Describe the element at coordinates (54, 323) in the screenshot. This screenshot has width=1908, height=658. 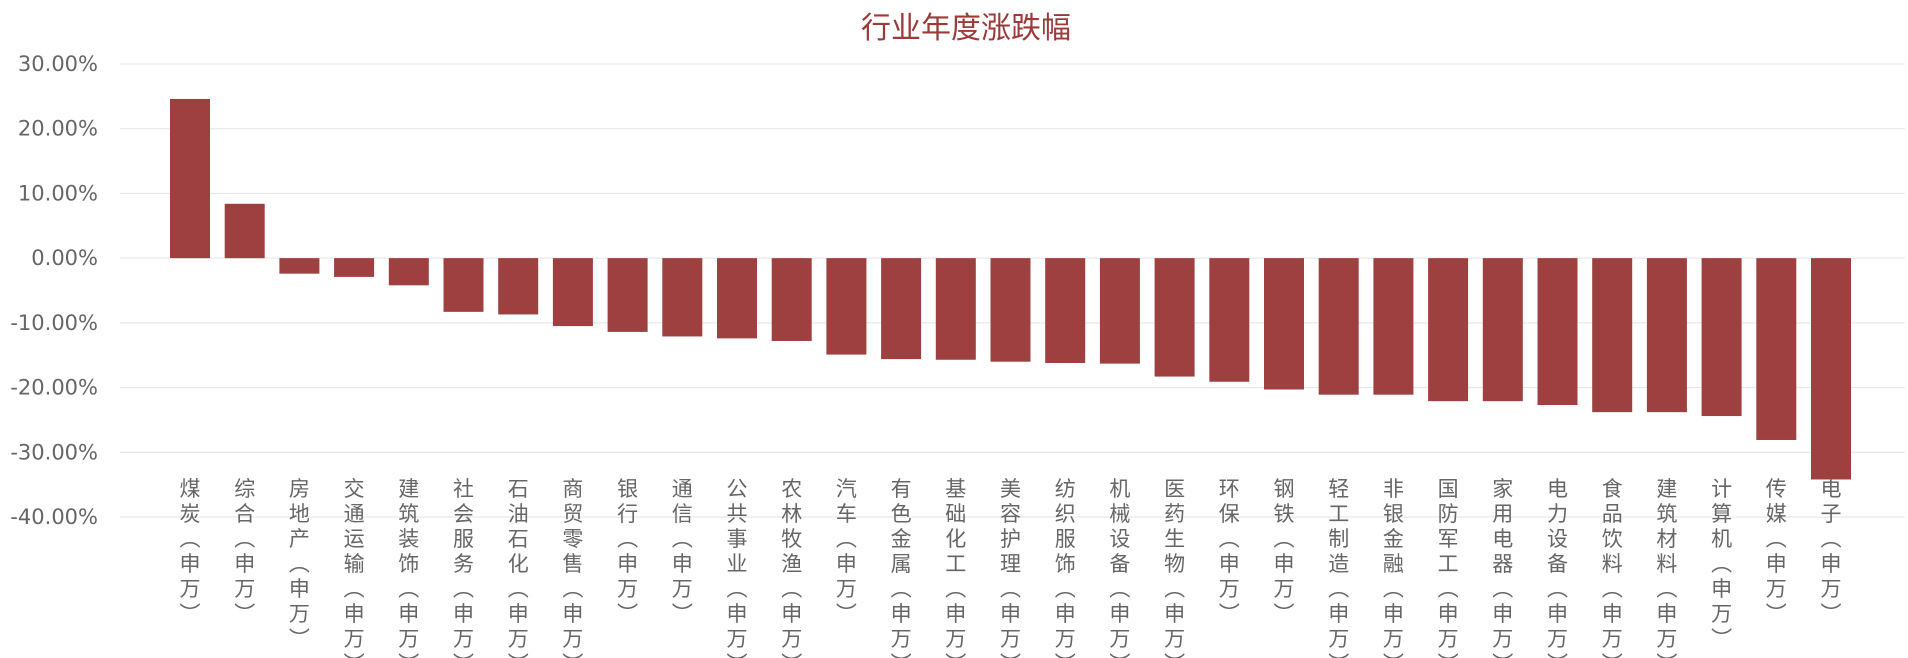
I see `y-tick-label: -10.00%` at that location.